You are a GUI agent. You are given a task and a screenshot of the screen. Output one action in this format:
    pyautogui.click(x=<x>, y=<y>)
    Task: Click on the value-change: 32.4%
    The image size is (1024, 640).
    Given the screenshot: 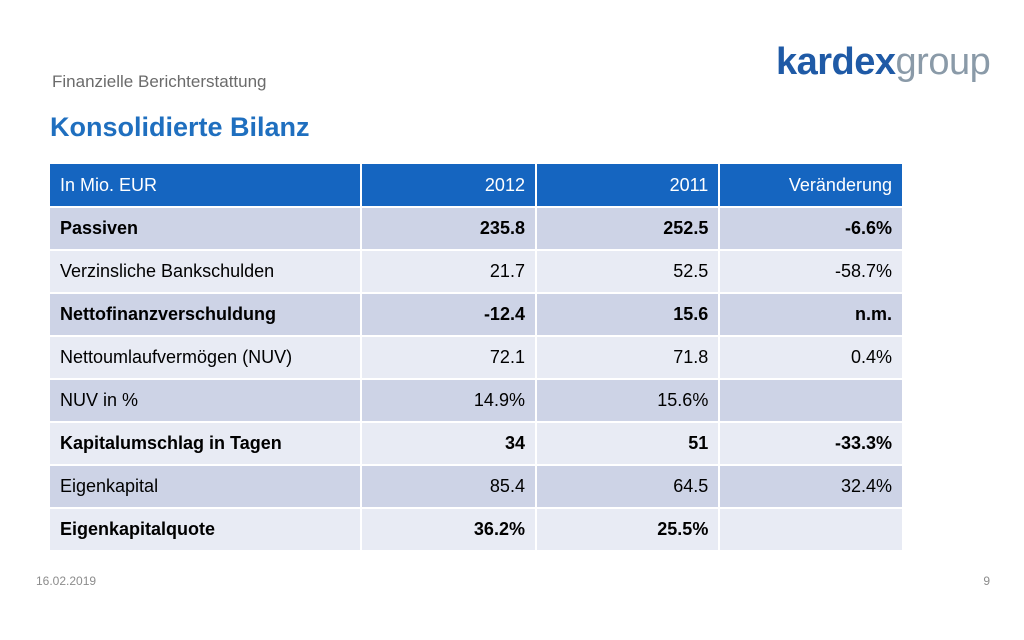 What is the action you would take?
    pyautogui.click(x=811, y=486)
    